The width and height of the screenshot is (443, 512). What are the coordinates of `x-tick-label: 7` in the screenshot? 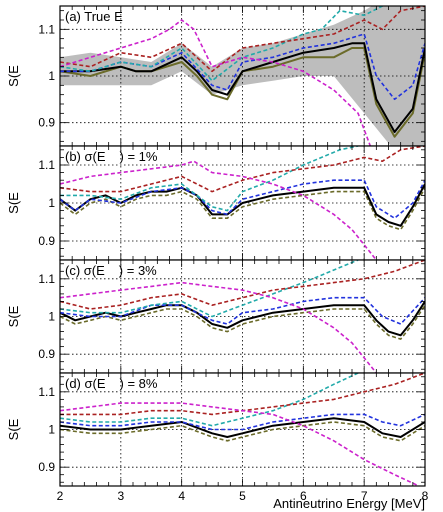 It's located at (364, 496).